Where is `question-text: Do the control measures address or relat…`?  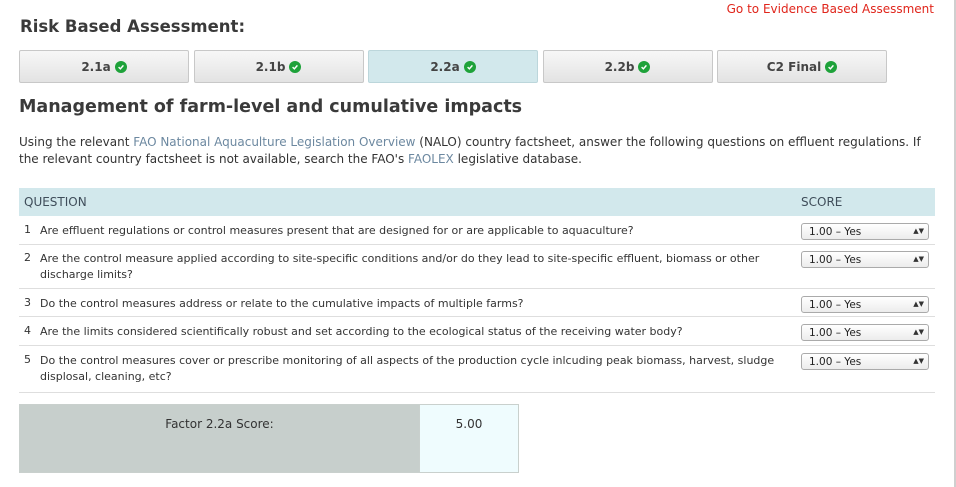 question-text: Do the control measures address or relat… is located at coordinates (282, 303).